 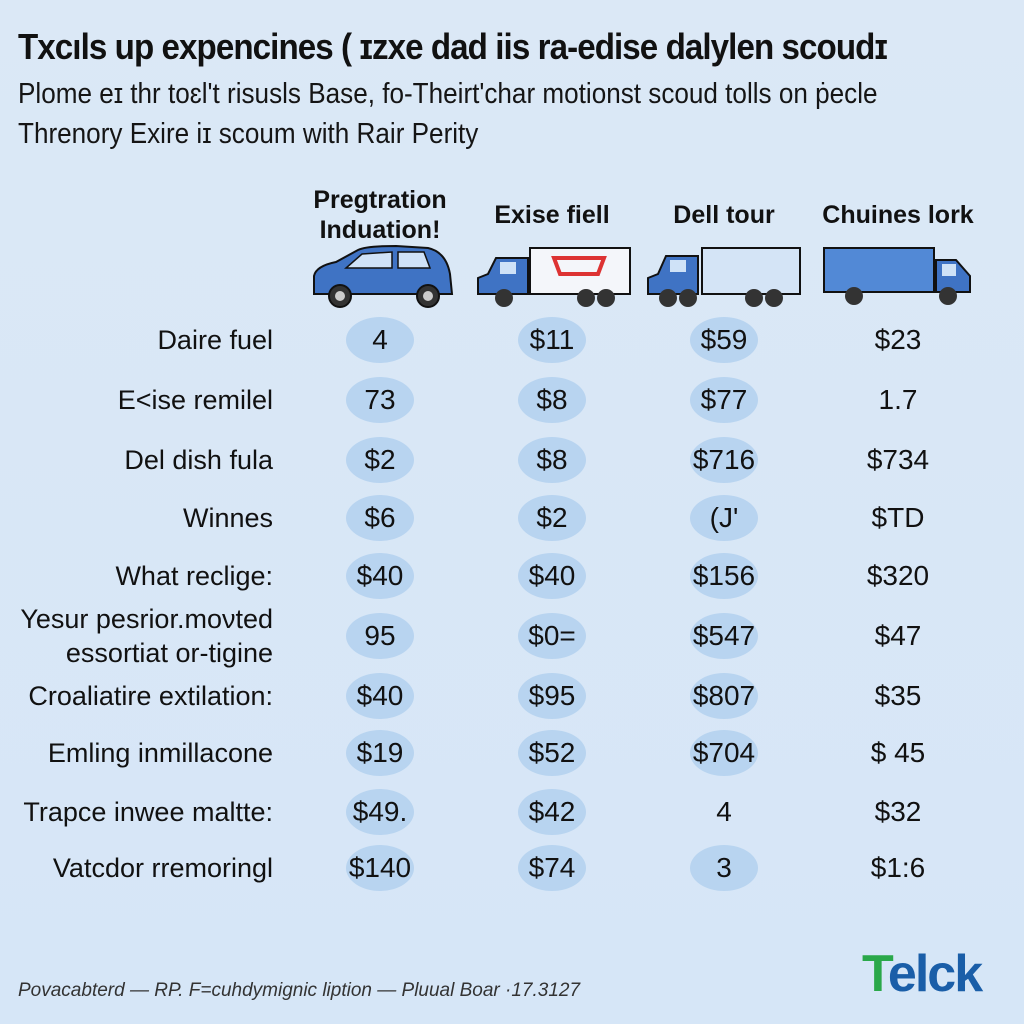 What do you see at coordinates (552, 868) in the screenshot?
I see `table-cell: $74` at bounding box center [552, 868].